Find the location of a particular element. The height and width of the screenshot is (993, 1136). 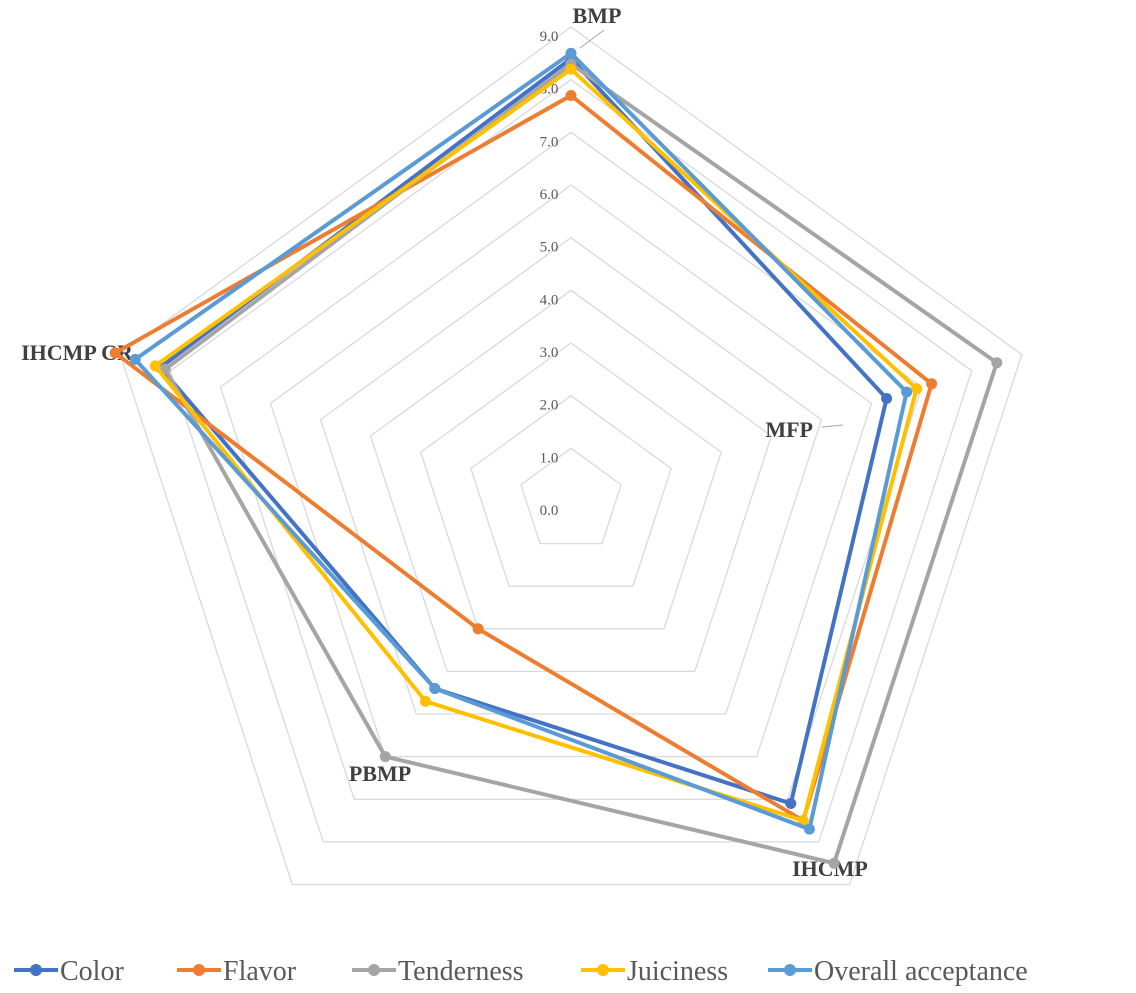

legend-item: Juiciness is located at coordinates (654, 971).